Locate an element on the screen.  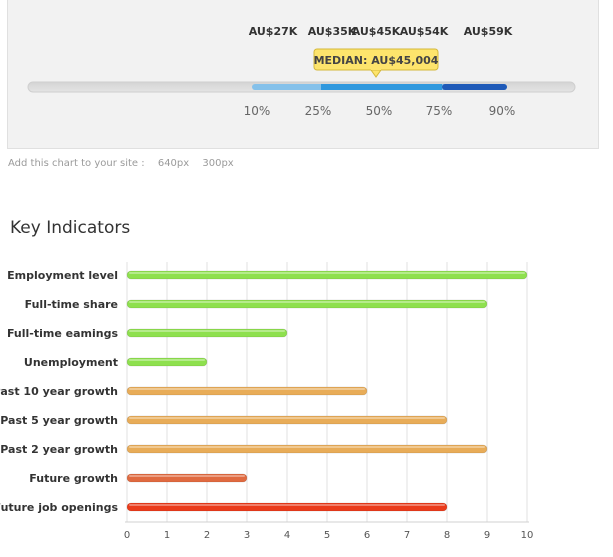
key-indicators-title: Key Indicators is located at coordinates (70, 228).